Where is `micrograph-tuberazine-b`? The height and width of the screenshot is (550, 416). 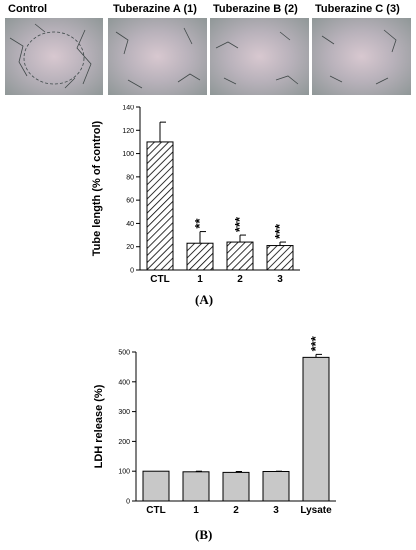
micrograph-tuberazine-b is located at coordinates (259, 56).